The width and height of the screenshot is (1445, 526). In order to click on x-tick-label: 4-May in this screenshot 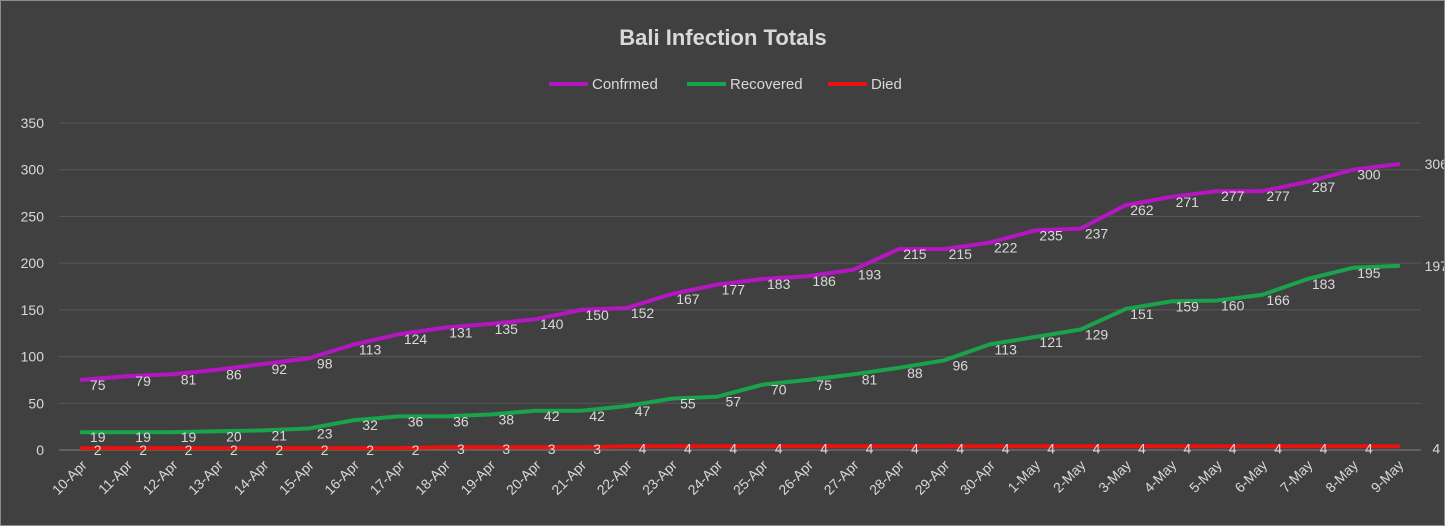, I will do `click(1160, 476)`.